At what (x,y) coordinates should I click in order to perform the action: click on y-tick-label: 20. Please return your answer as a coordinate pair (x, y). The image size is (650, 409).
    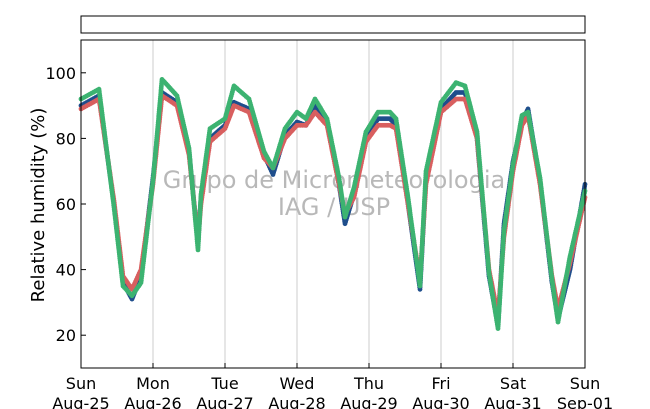
    Looking at the image, I should click on (66, 335).